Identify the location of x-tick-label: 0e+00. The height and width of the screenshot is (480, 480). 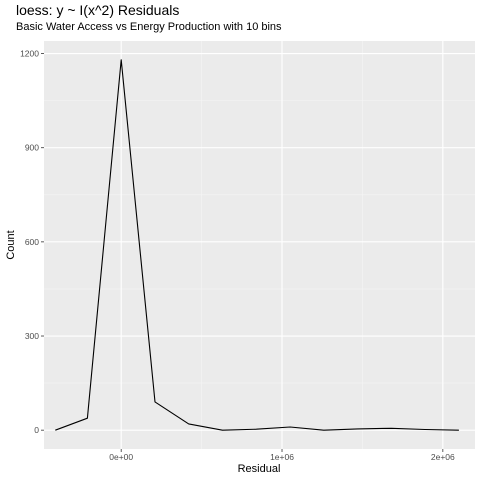
(121, 457).